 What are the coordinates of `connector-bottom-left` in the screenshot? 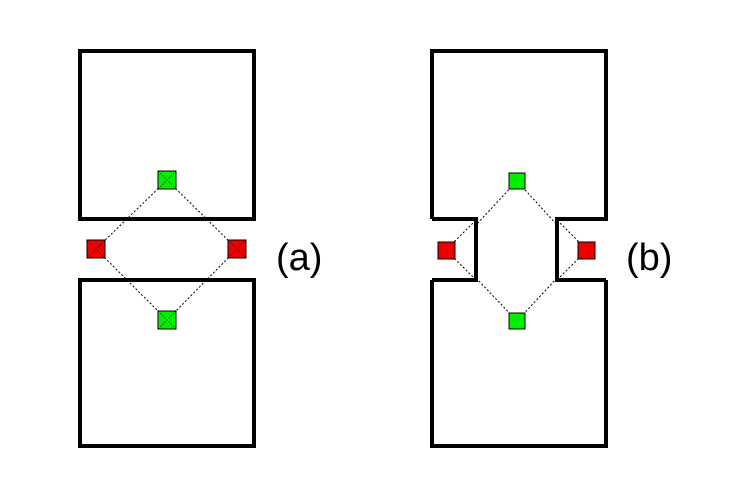 It's located at (131, 284).